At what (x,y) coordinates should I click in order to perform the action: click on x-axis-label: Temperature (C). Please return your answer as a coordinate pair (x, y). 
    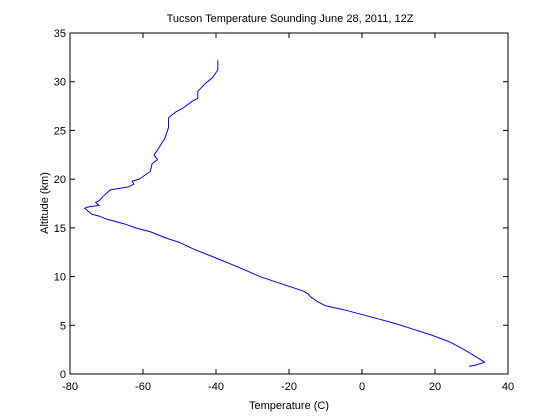
    Looking at the image, I should click on (289, 406).